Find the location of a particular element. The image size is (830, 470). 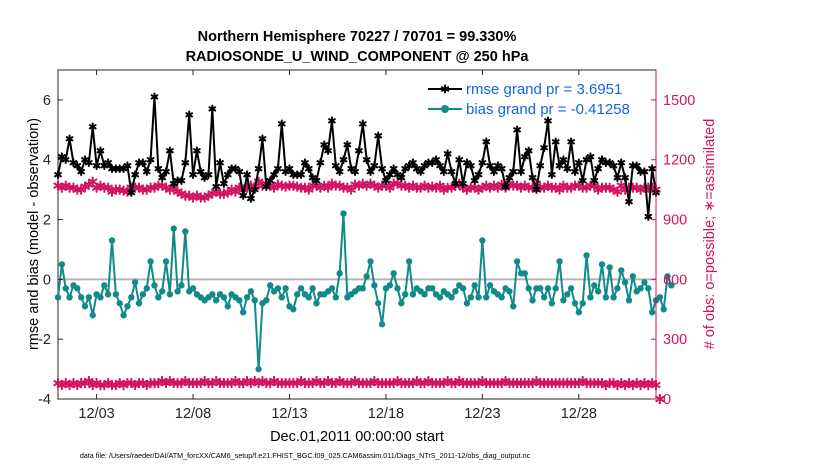

y-left-tick-label: 6 is located at coordinates (47, 101).